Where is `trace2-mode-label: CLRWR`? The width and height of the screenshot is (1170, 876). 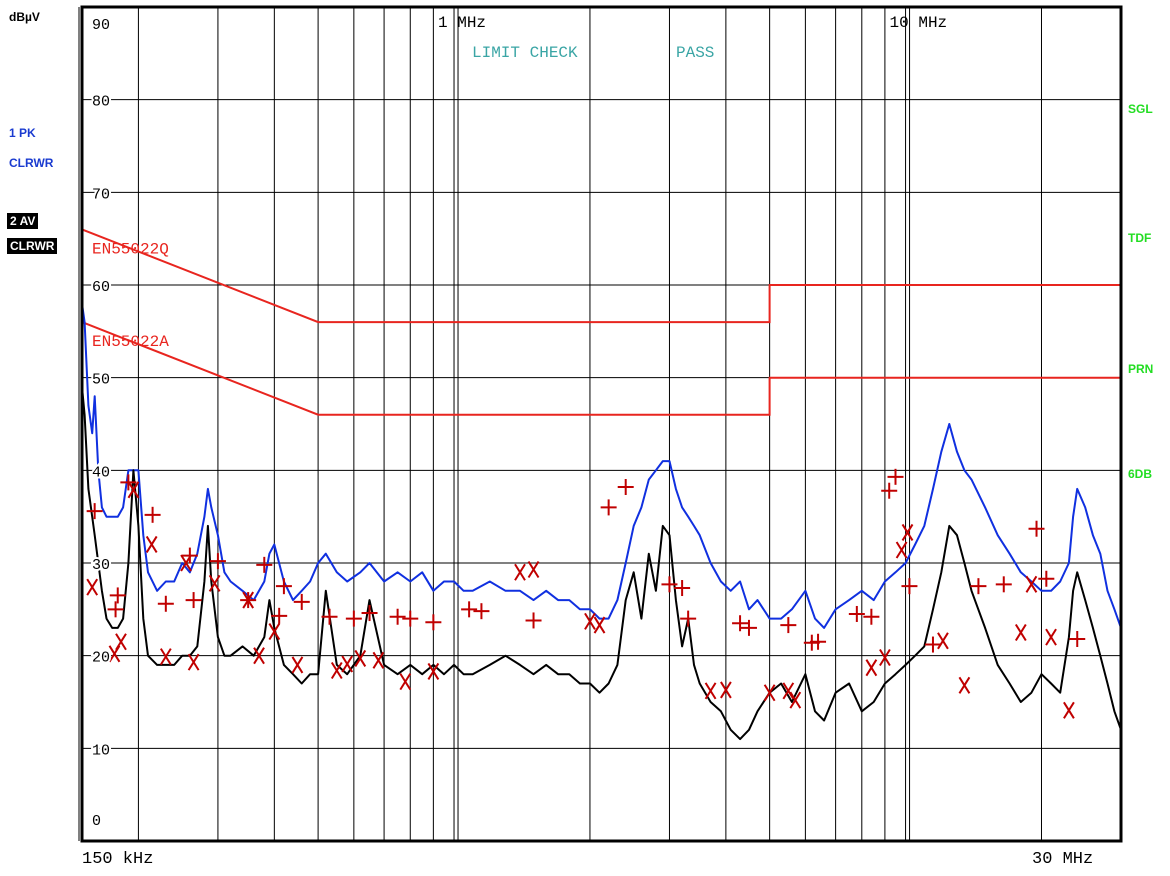
trace2-mode-label: CLRWR is located at coordinates (32, 246).